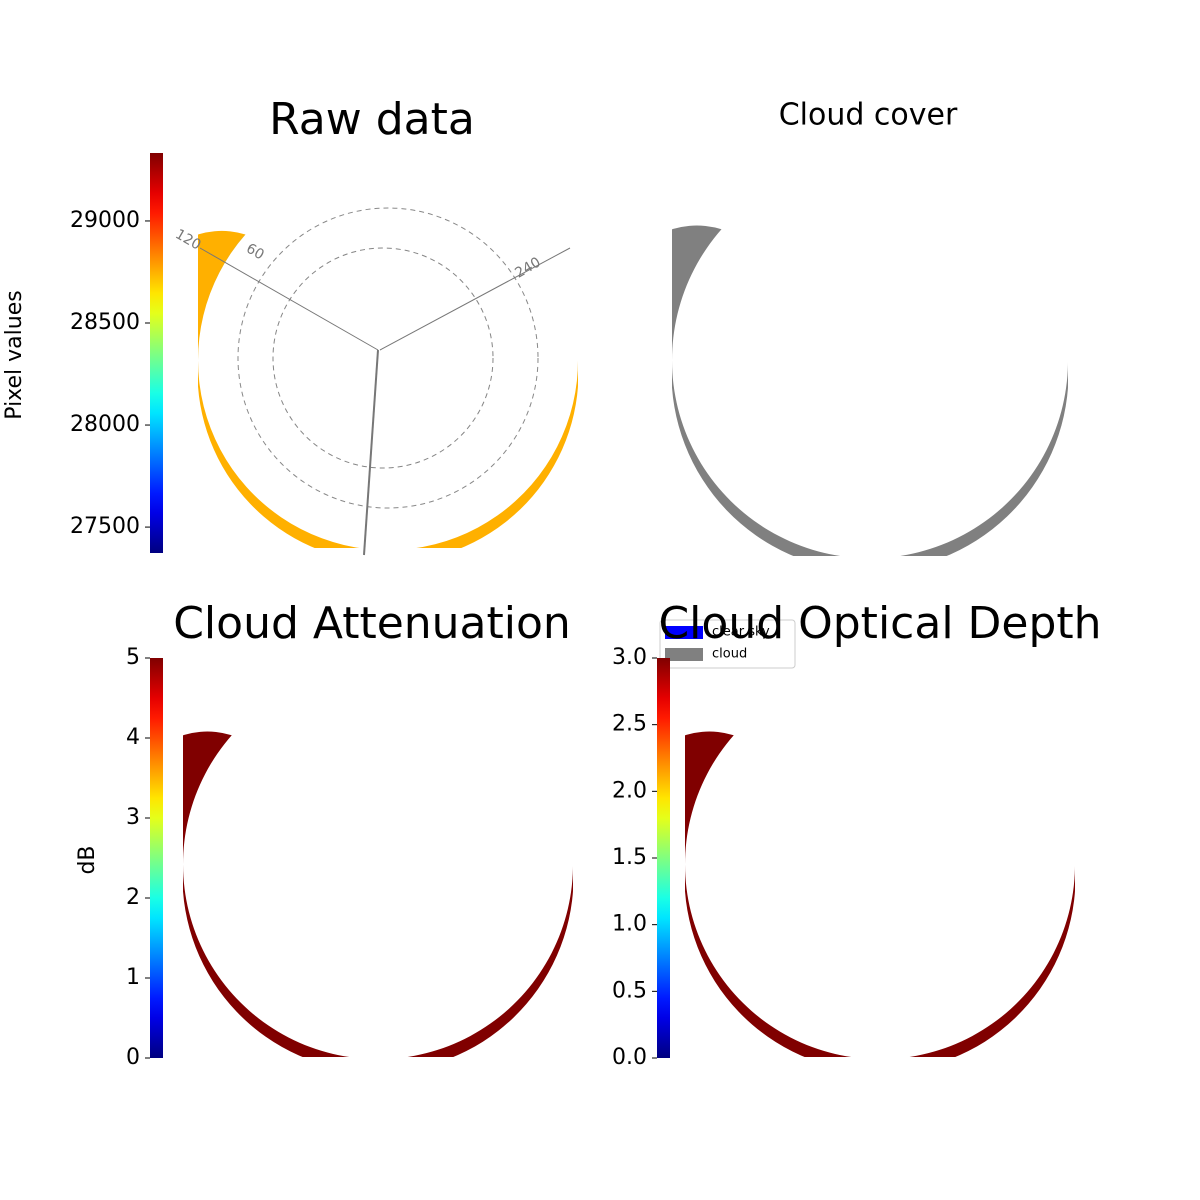 This screenshot has width=1200, height=1200. What do you see at coordinates (629, 657) in the screenshot?
I see `tick-label: 3.0` at bounding box center [629, 657].